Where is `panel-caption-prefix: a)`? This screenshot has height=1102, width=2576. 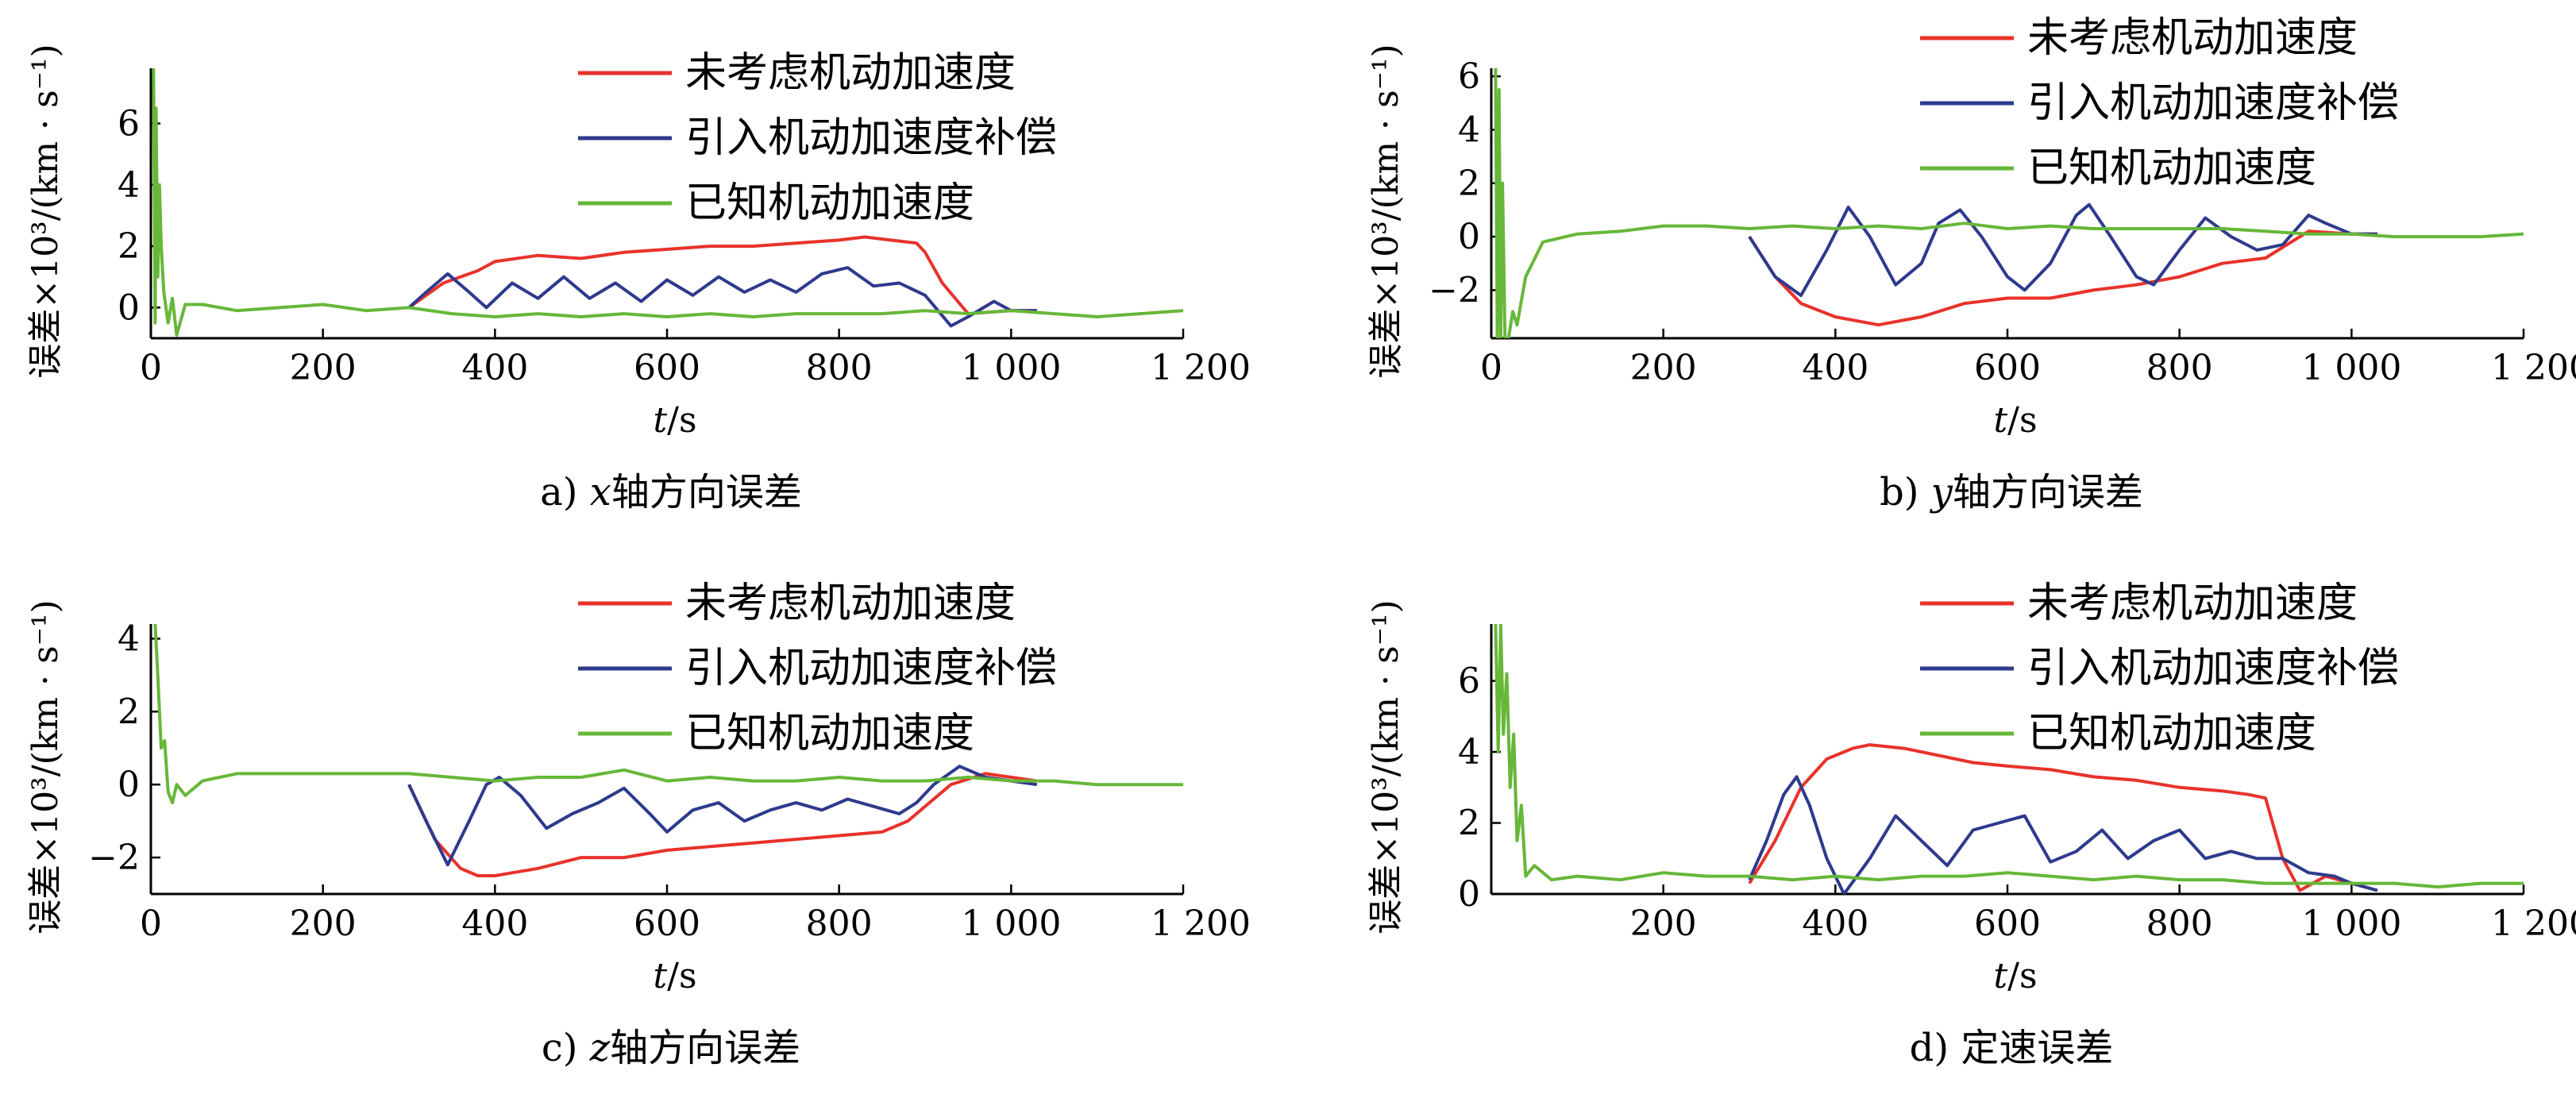
panel-caption-prefix: a) is located at coordinates (565, 492).